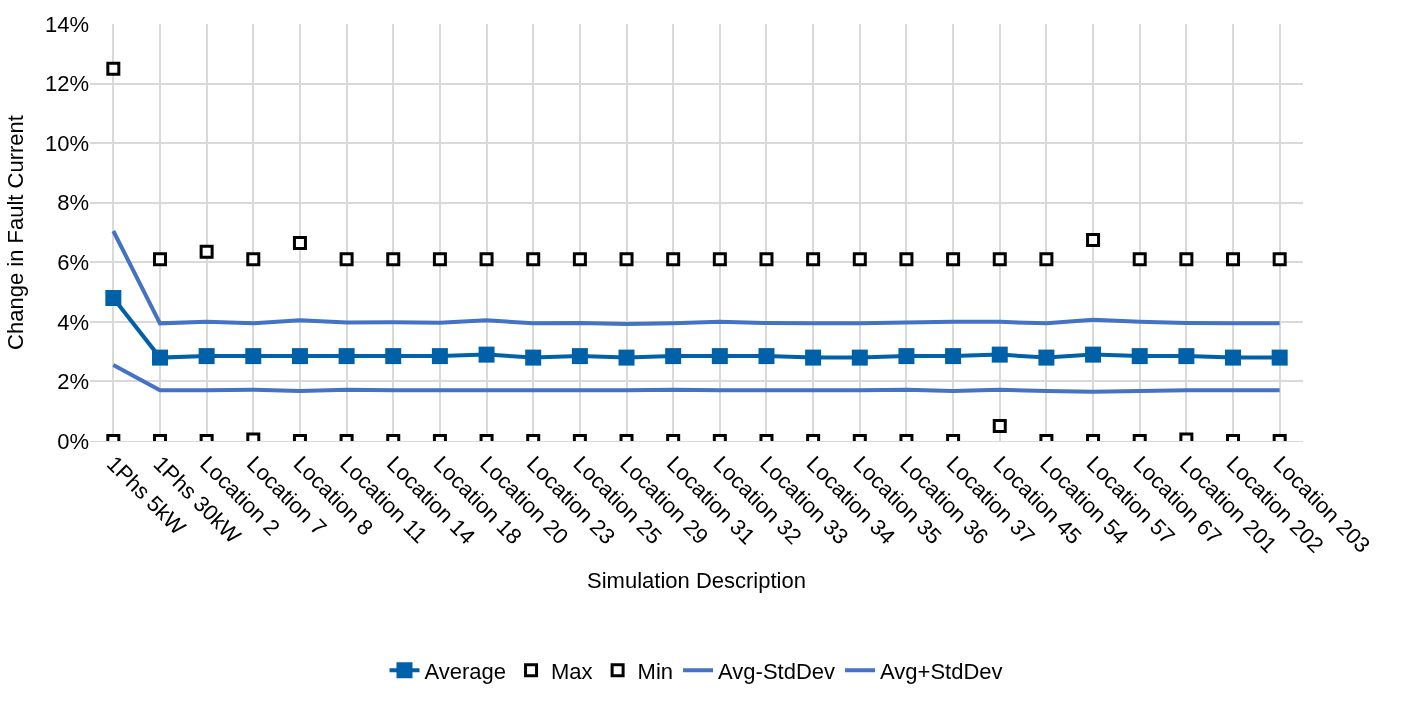  What do you see at coordinates (73, 262) in the screenshot?
I see `y-tick-label: 6%` at bounding box center [73, 262].